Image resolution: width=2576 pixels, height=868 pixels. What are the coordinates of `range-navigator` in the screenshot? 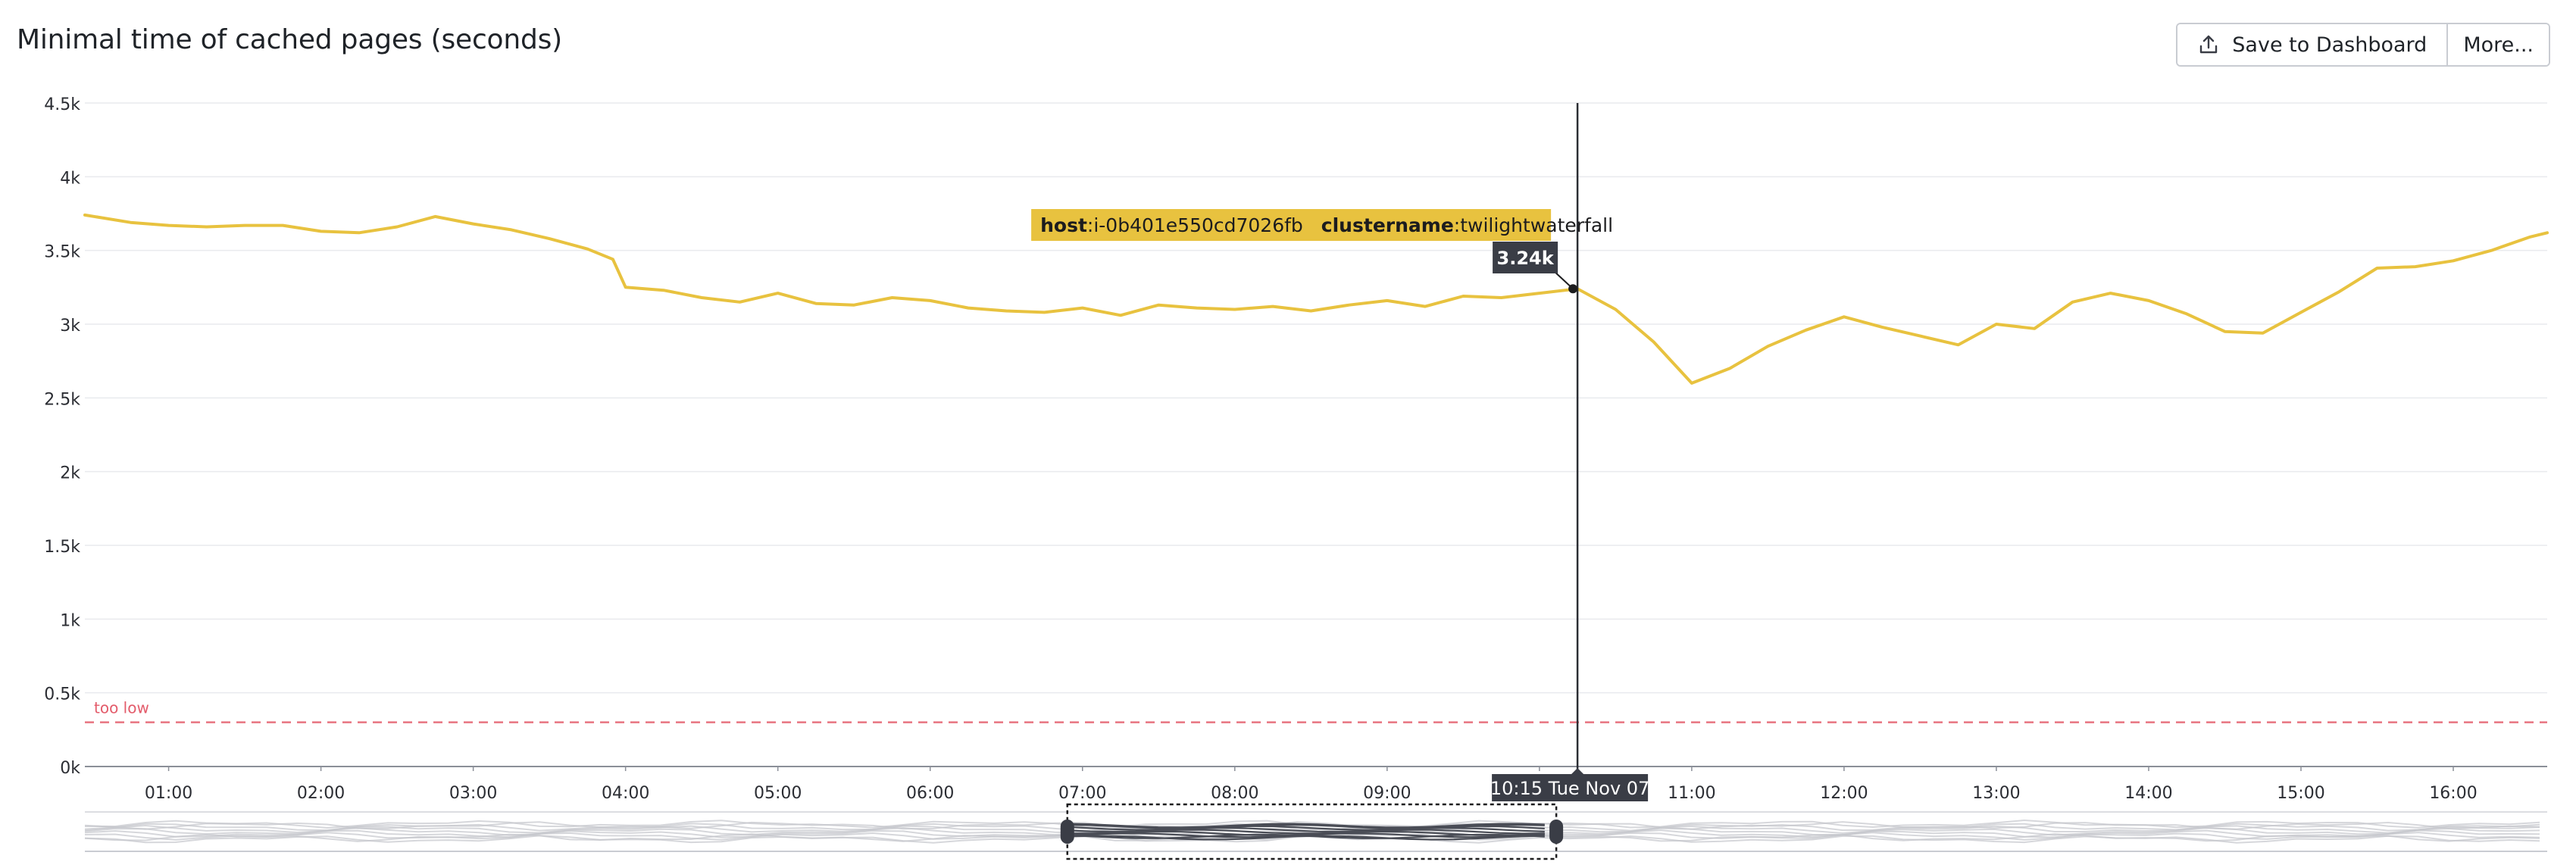 It's located at (1315, 831).